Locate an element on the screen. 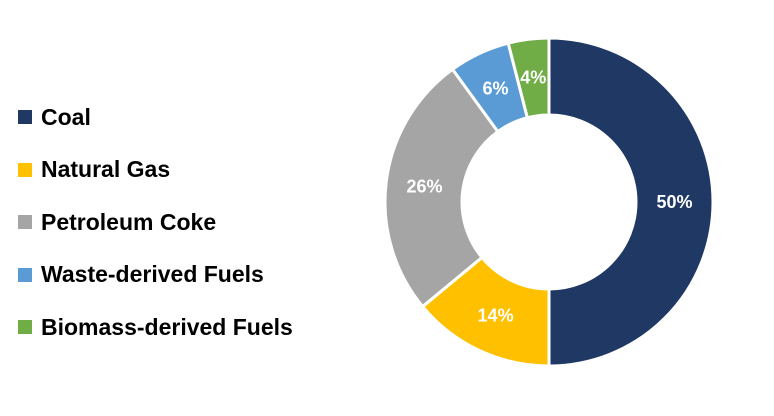 The width and height of the screenshot is (774, 416). legend-label-biomass-derived-fuels: Biomass-derived Fuels is located at coordinates (167, 326).